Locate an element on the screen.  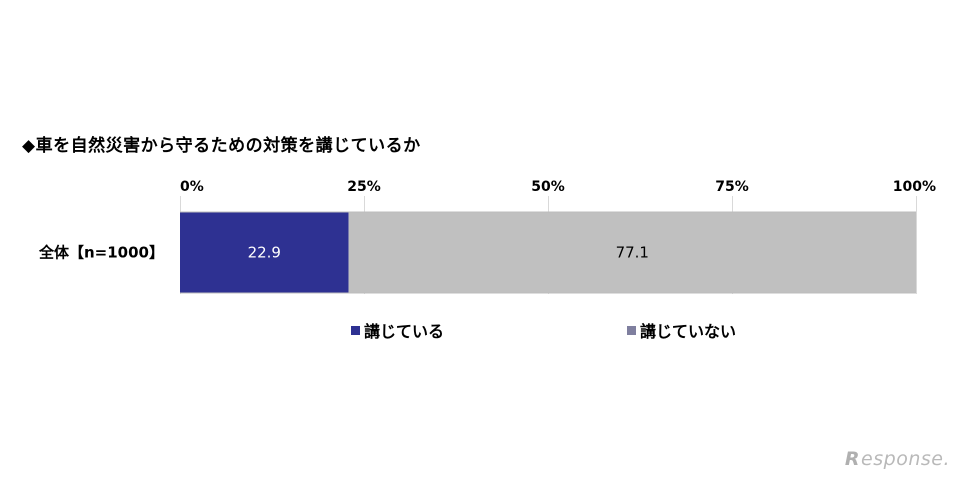
data-label-0: 22.9 is located at coordinates (264, 253).